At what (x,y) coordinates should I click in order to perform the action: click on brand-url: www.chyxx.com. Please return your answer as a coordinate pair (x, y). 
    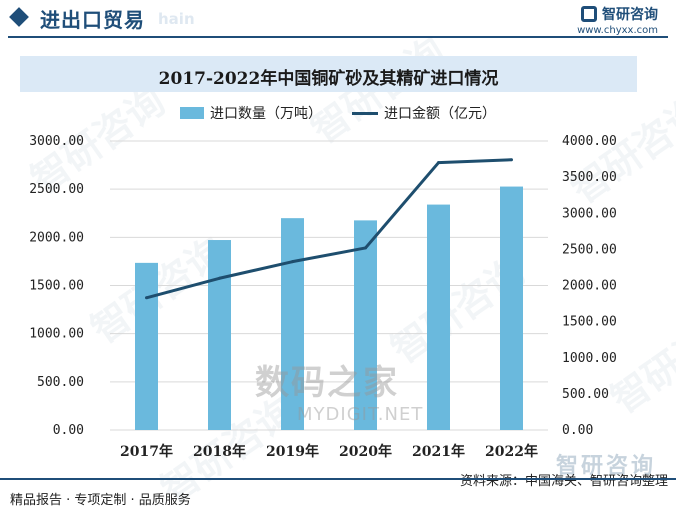
    Looking at the image, I should click on (617, 30).